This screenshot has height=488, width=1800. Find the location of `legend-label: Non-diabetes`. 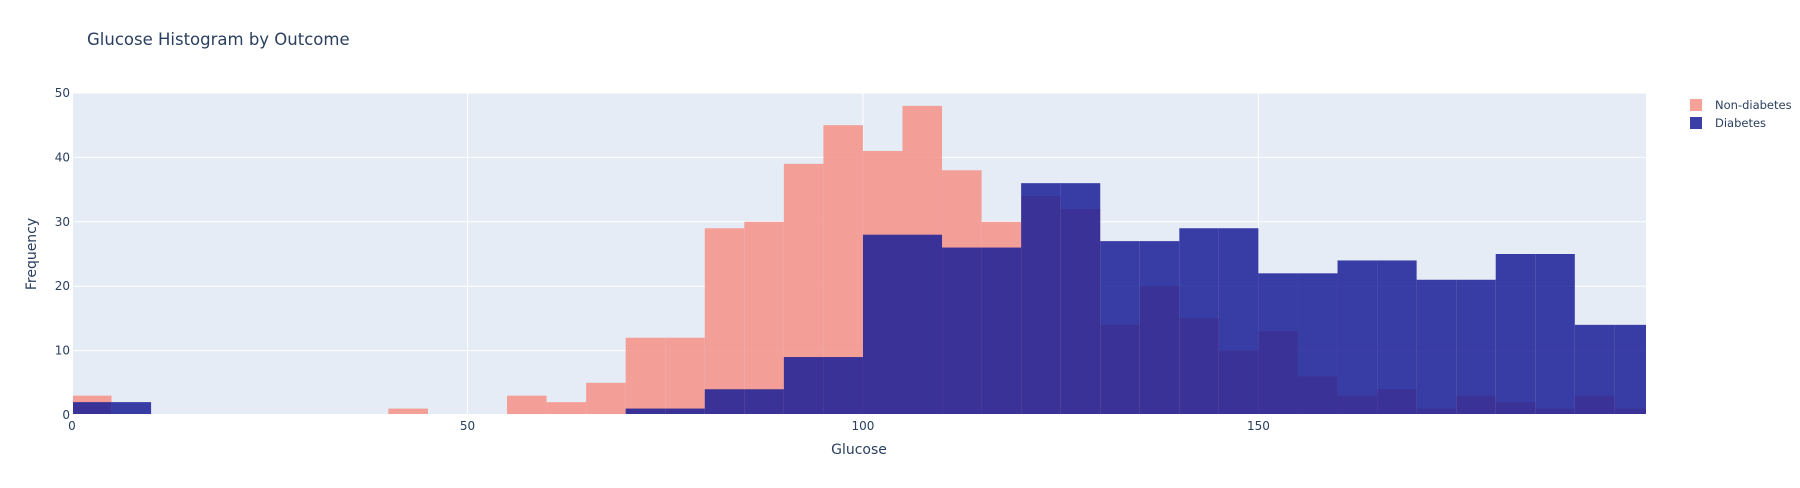

legend-label: Non-diabetes is located at coordinates (1753, 105).